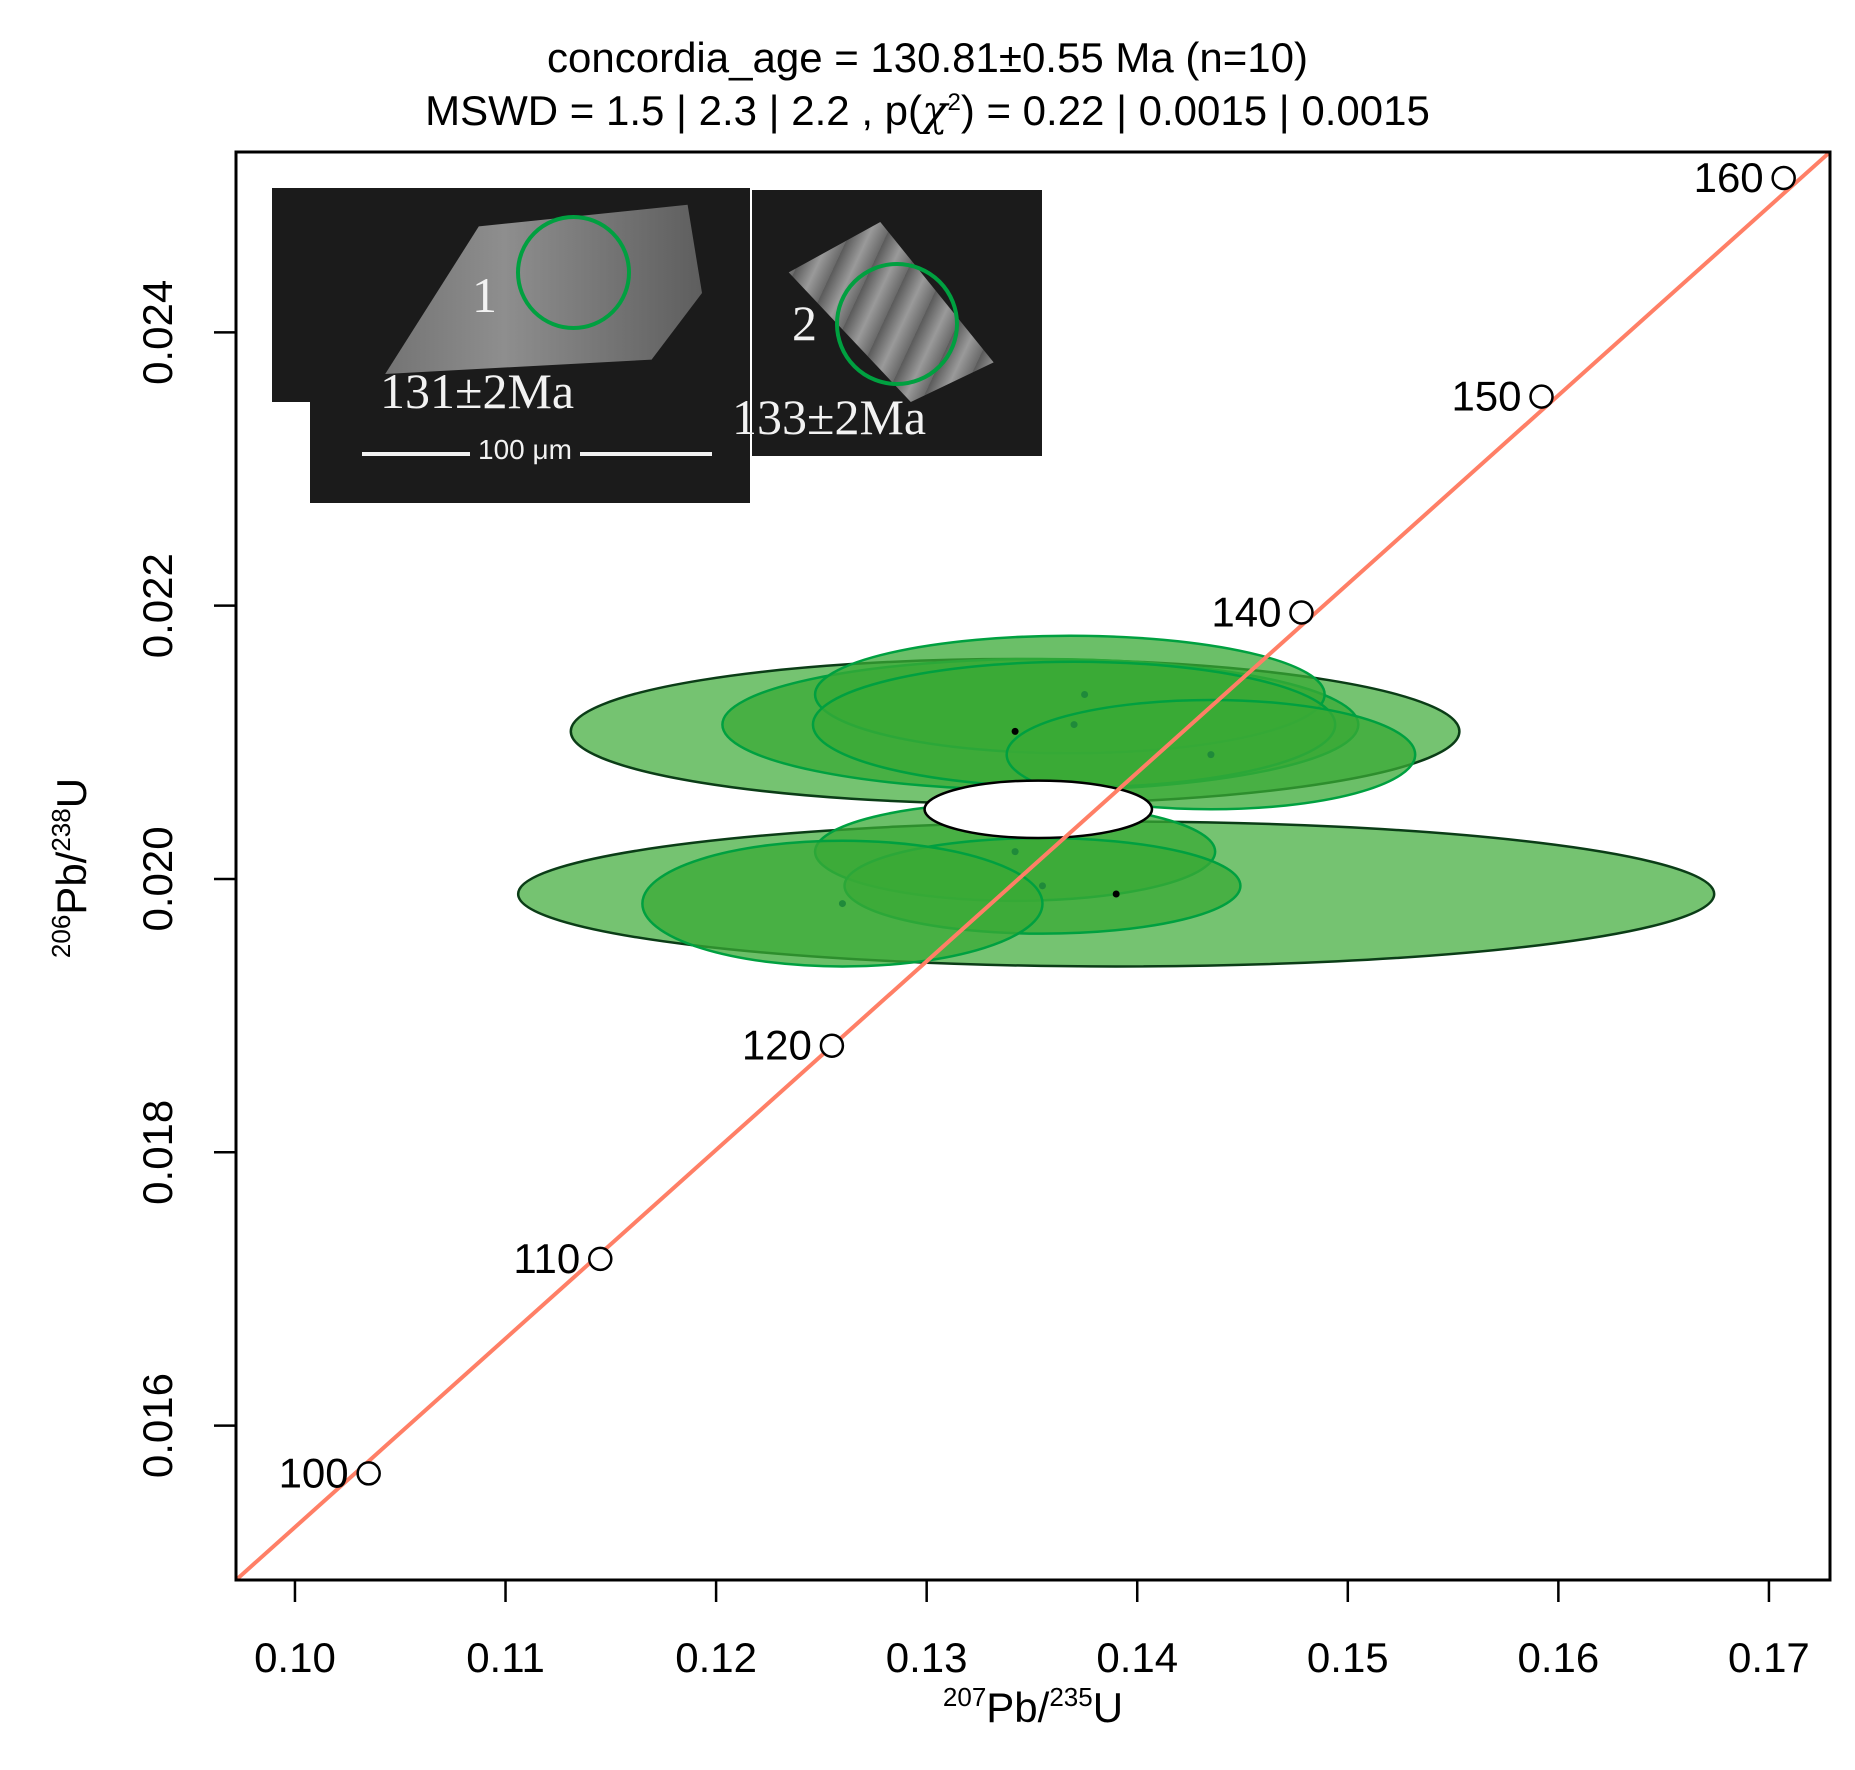 The width and height of the screenshot is (1855, 1770). I want to click on x-tick-label: 0.17, so click(1769, 1657).